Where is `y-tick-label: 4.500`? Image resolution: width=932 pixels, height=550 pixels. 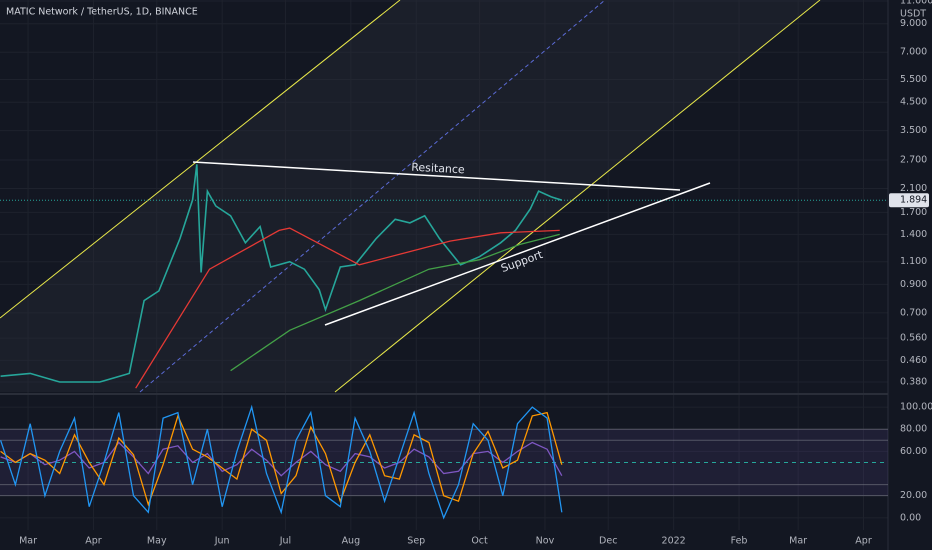
y-tick-label: 4.500 is located at coordinates (913, 102).